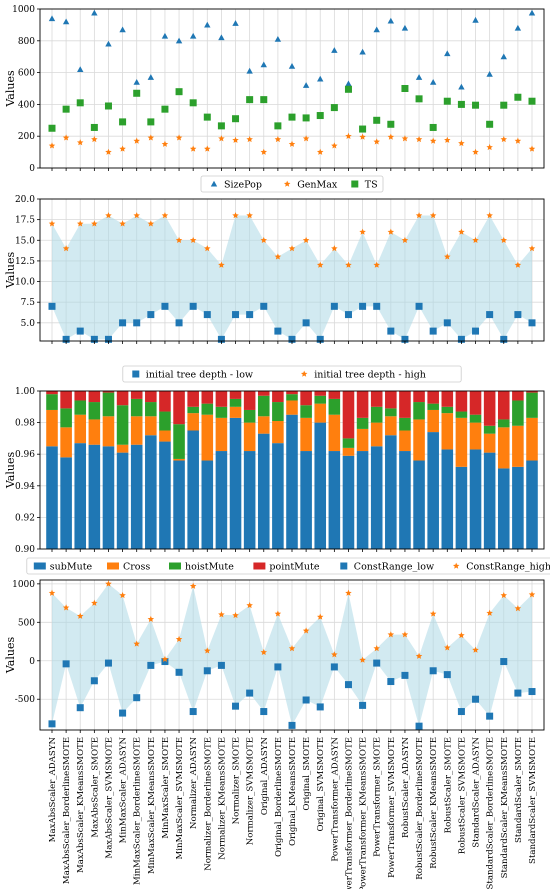 The image size is (550, 889). What do you see at coordinates (175, 566) in the screenshot?
I see `legend-swatch` at bounding box center [175, 566].